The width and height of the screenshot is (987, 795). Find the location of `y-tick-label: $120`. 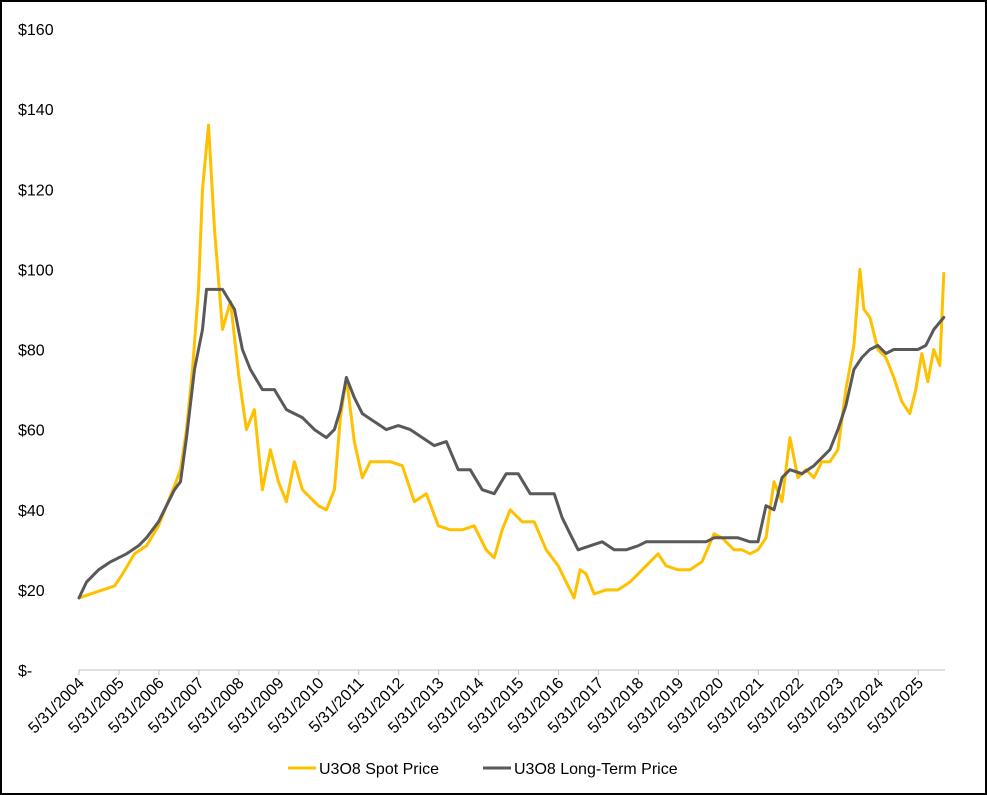

y-tick-label: $120 is located at coordinates (36, 190).